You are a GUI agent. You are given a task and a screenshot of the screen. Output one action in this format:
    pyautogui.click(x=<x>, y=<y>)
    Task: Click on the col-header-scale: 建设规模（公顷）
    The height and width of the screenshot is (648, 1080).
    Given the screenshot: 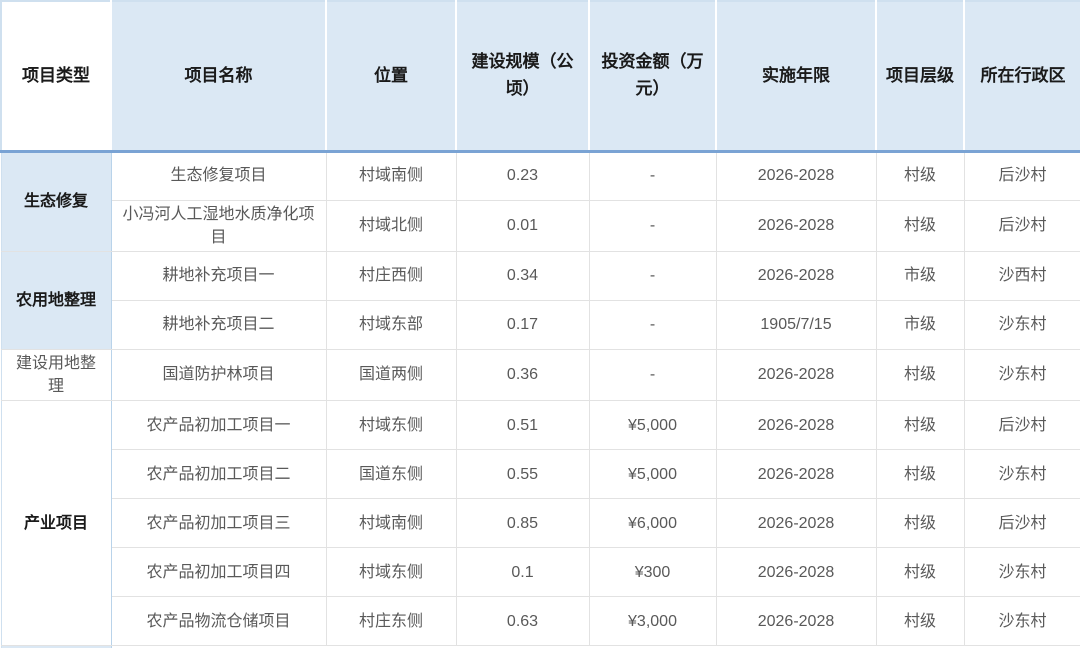 What is the action you would take?
    pyautogui.click(x=522, y=76)
    